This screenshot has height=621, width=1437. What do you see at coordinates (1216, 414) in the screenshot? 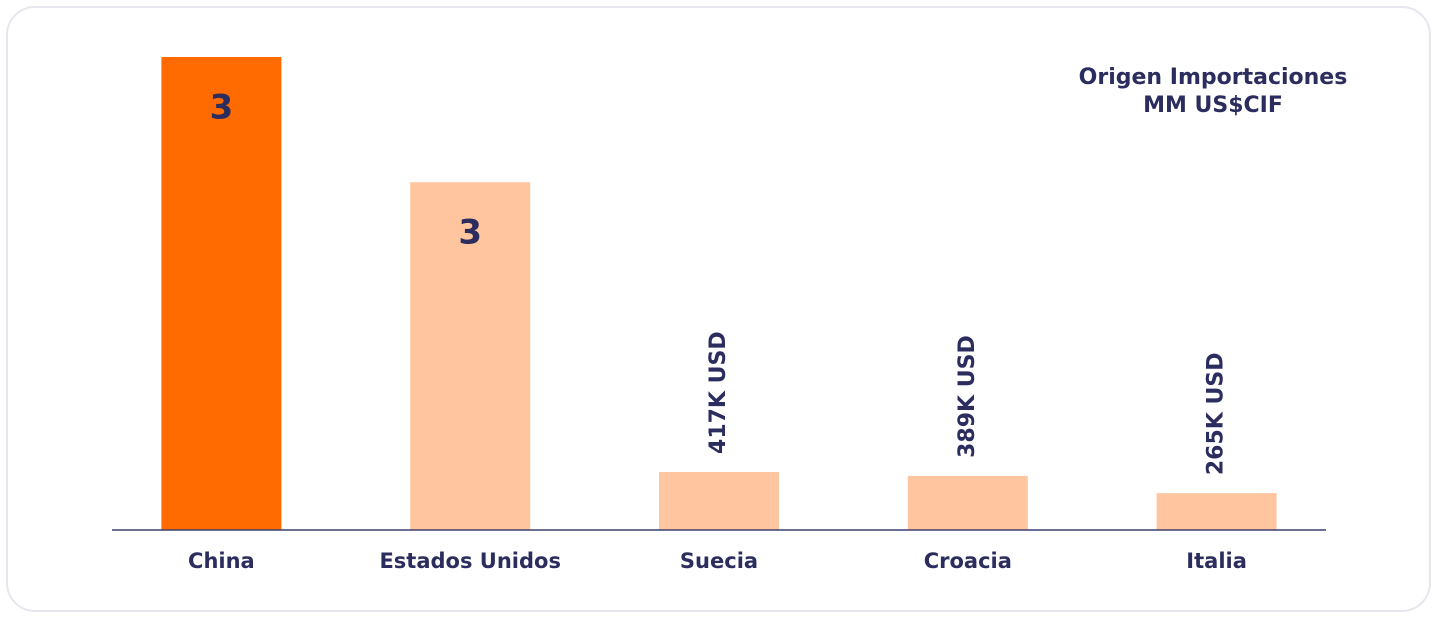
I see `value-label: 265K USD` at bounding box center [1216, 414].